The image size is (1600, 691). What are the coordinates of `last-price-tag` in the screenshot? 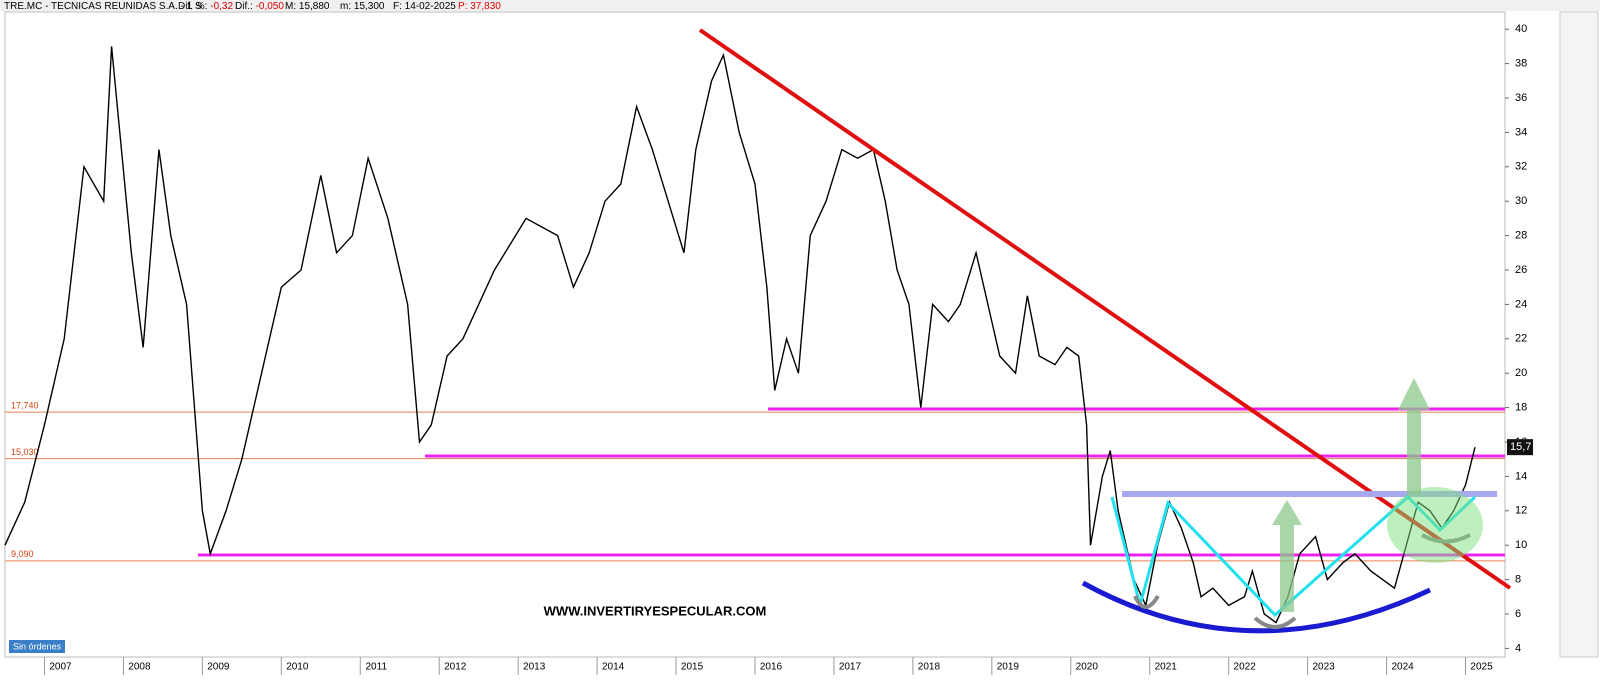 It's located at (1520, 447).